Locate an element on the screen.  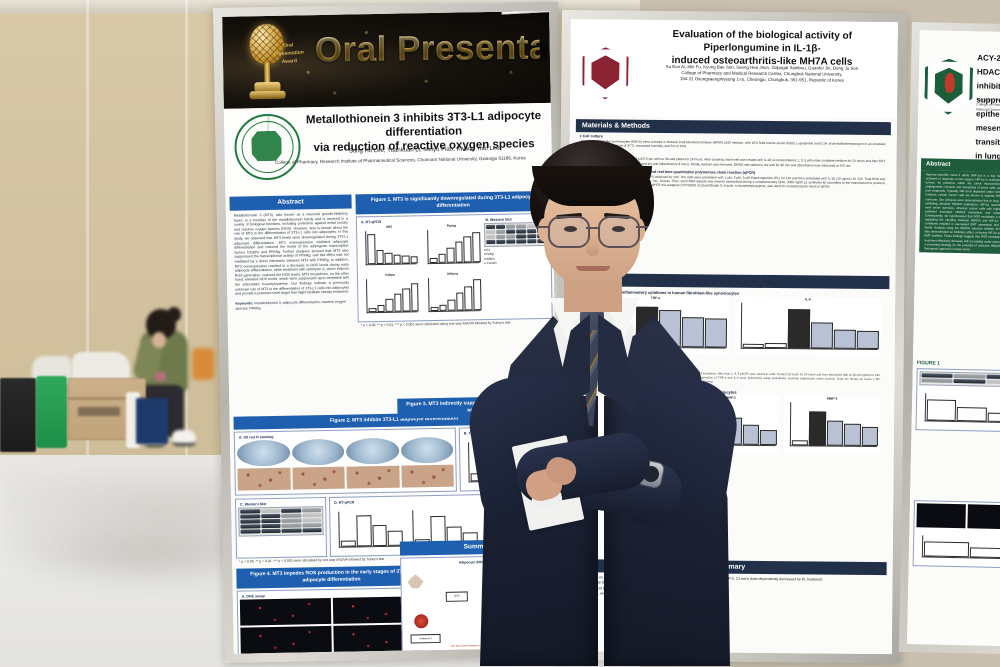
box-logo is located at coordinates (99, 411).